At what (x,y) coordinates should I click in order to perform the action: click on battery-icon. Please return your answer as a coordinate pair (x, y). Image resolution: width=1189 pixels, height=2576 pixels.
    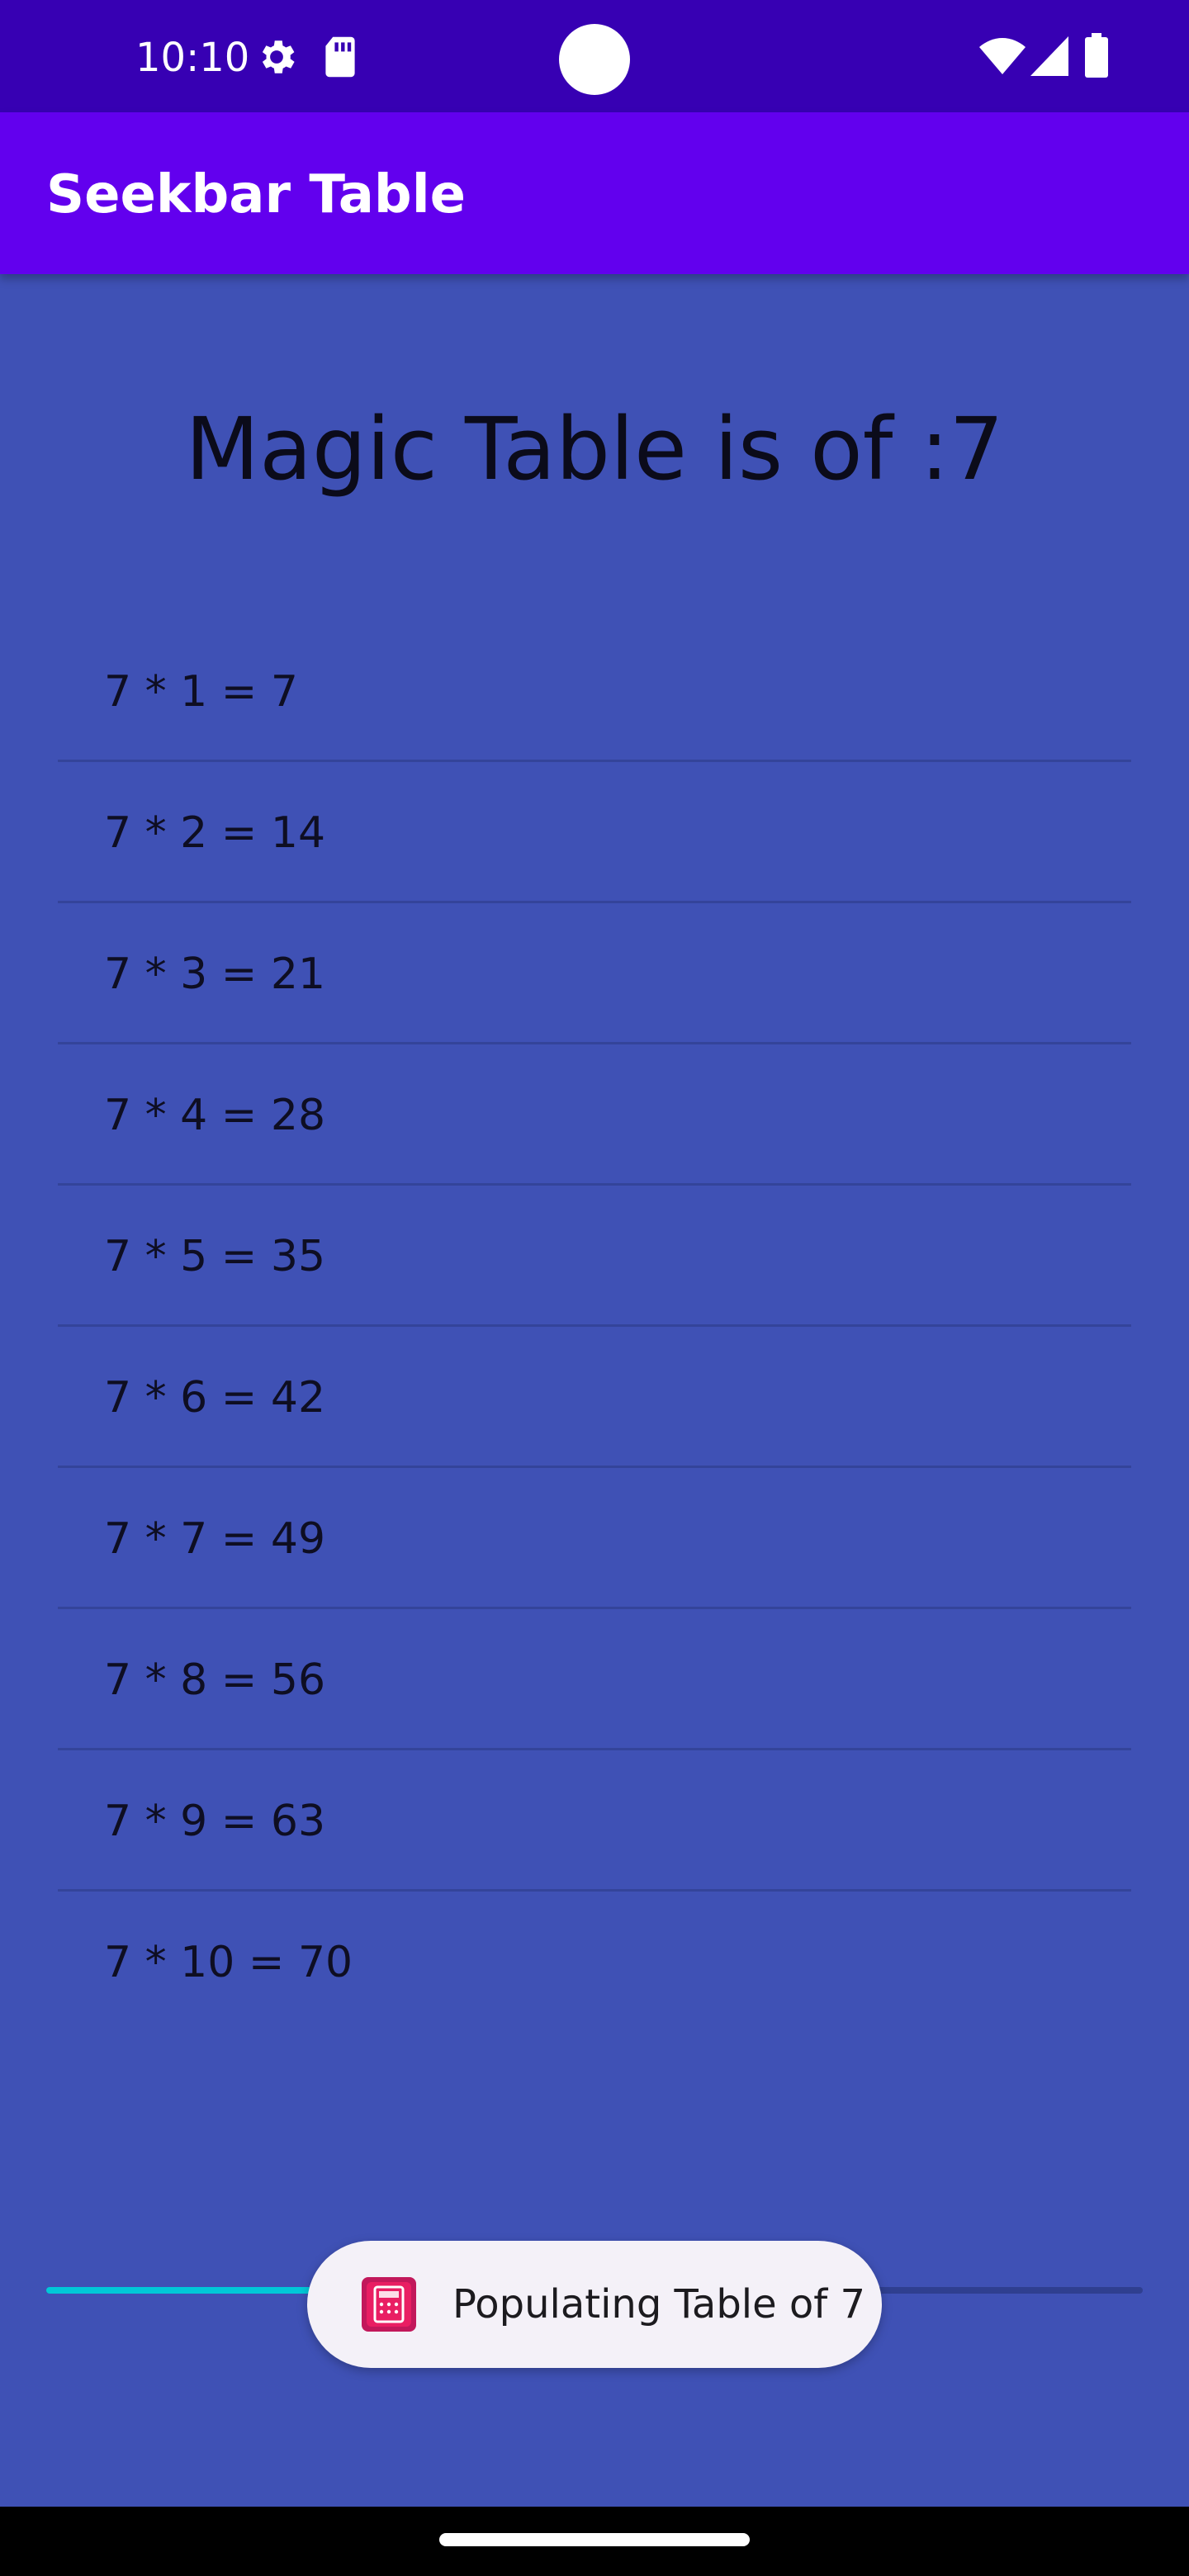
    Looking at the image, I should click on (1096, 57).